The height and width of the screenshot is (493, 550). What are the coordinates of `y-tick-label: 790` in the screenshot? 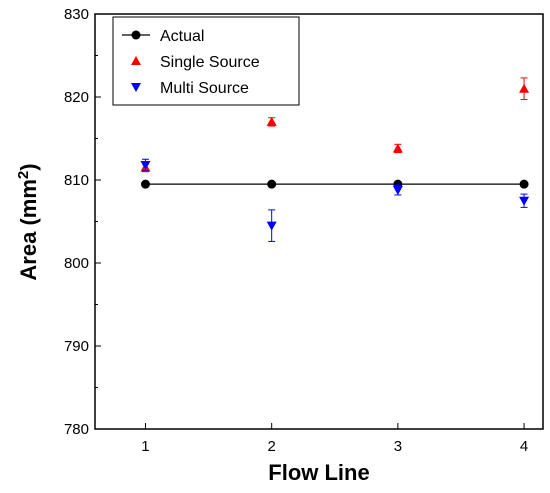 It's located at (76, 346).